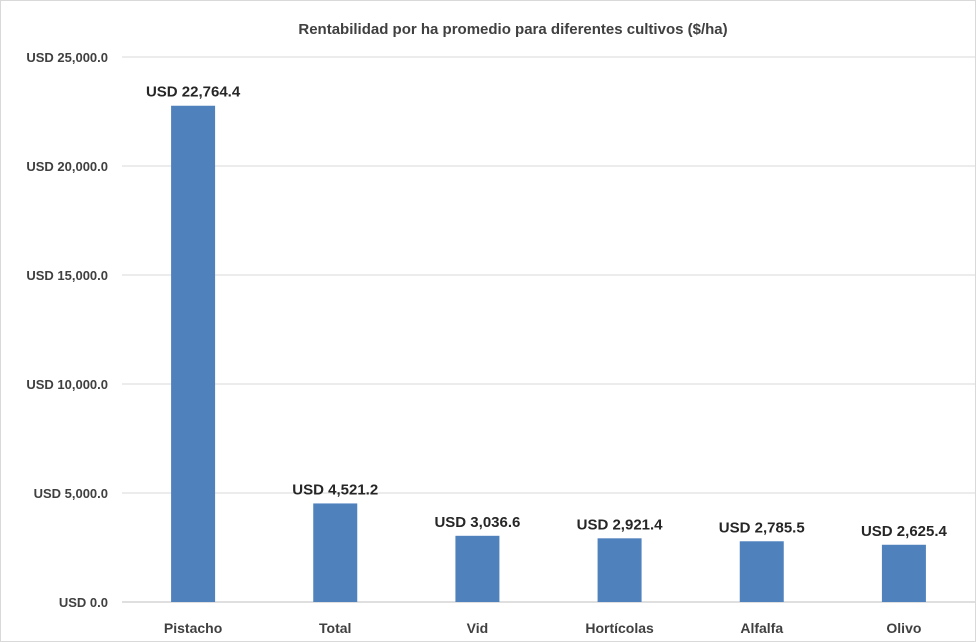 The height and width of the screenshot is (642, 976). Describe the element at coordinates (193, 628) in the screenshot. I see `x-category-label: Pistacho` at that location.